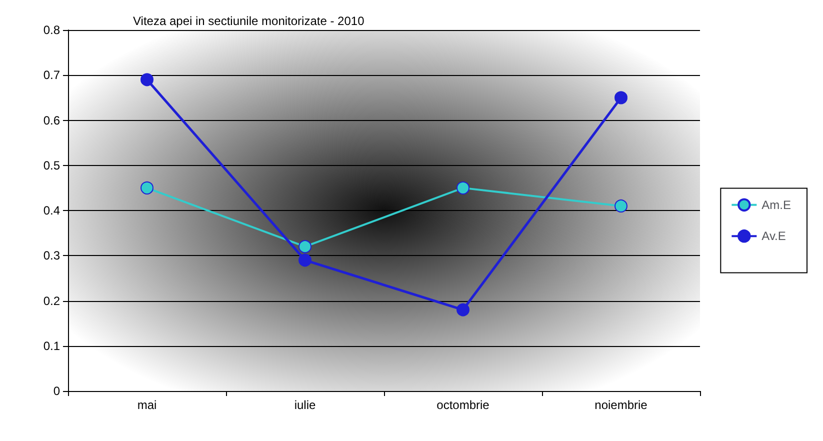 The width and height of the screenshot is (823, 441). I want to click on x-tick-label: mai, so click(147, 405).